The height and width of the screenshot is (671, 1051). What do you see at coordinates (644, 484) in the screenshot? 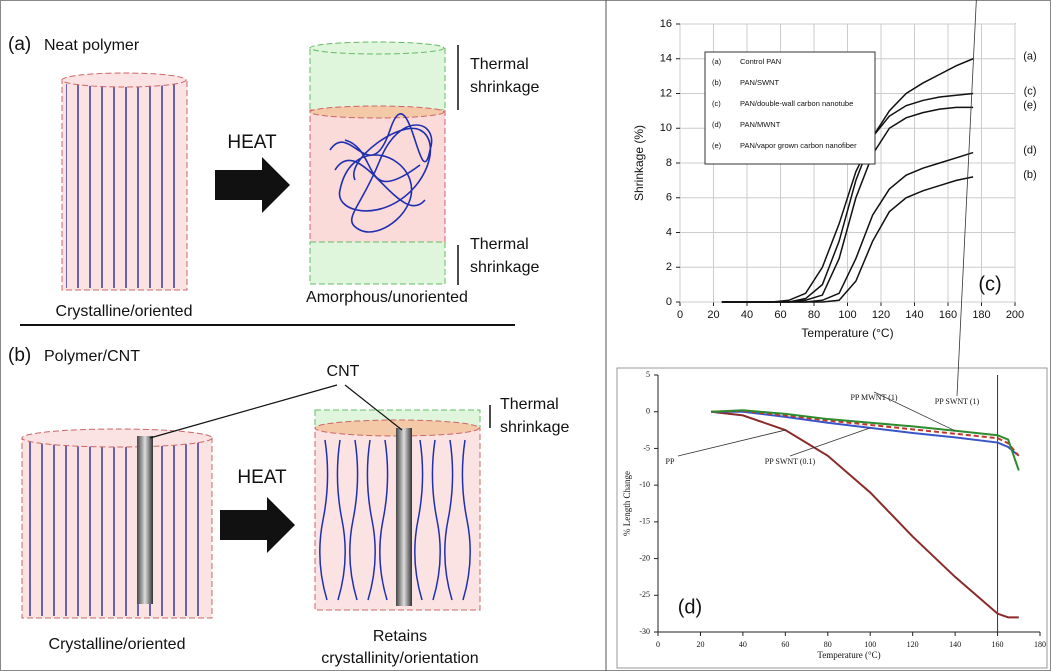
I see `y-tick-label: -10` at bounding box center [644, 484].